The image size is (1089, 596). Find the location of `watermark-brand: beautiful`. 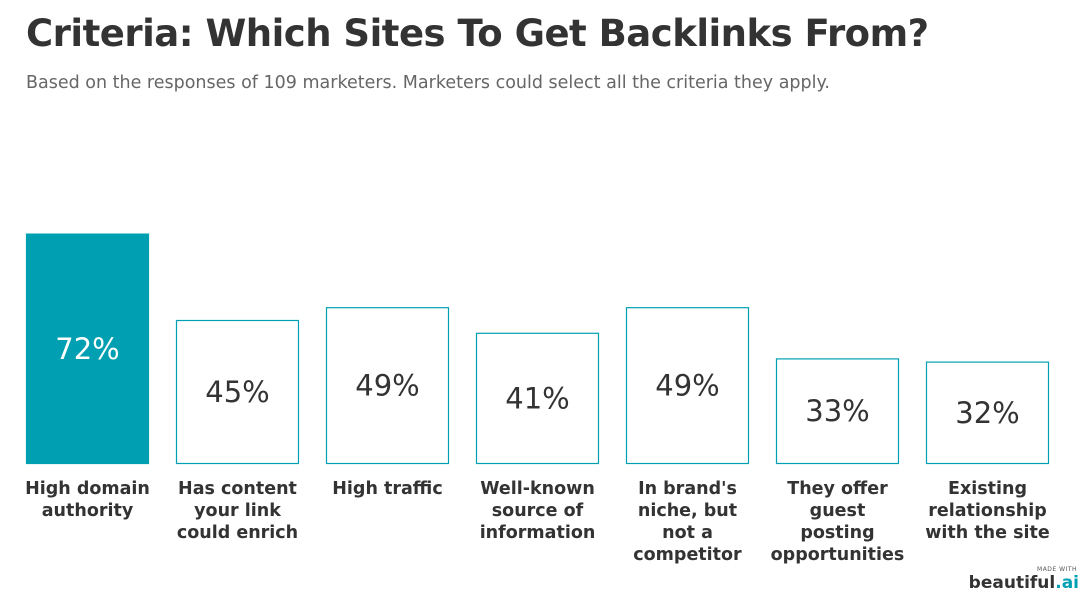

watermark-brand: beautiful is located at coordinates (1012, 583).